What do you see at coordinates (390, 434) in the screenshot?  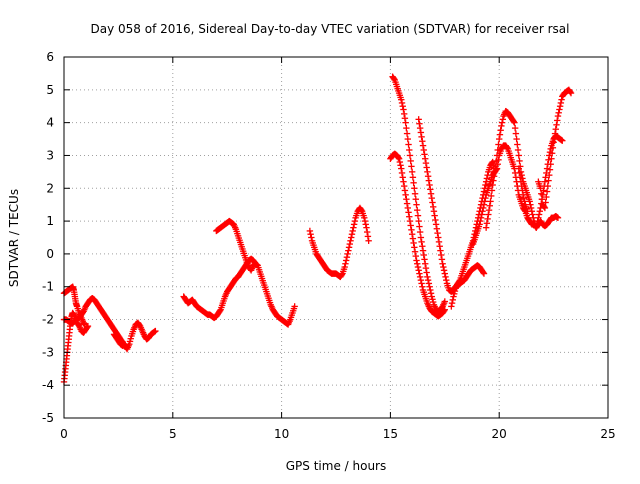 I see `x-tick-label: 15` at bounding box center [390, 434].